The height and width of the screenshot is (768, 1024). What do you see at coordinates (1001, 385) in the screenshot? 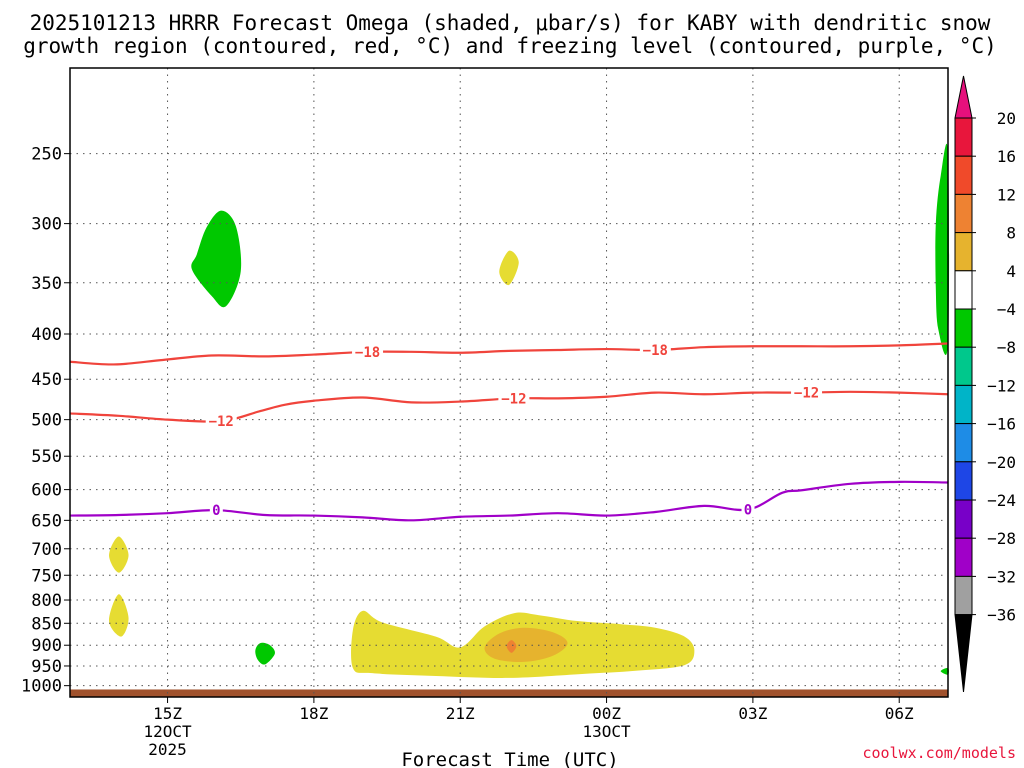
I see `colorbar-label-7: −12` at bounding box center [1001, 385].